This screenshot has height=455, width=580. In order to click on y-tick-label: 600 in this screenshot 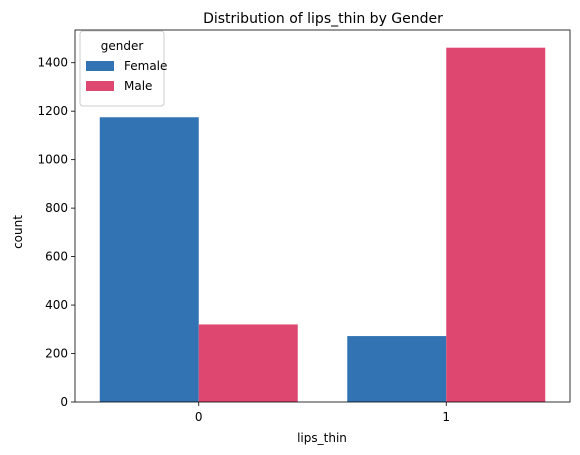, I will do `click(56, 257)`.